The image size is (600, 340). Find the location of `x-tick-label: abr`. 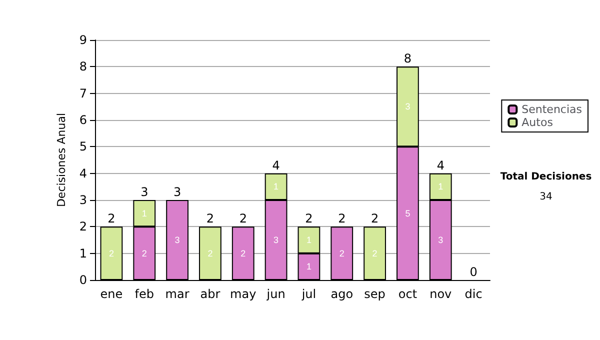

x-tick-label: abr is located at coordinates (210, 294).